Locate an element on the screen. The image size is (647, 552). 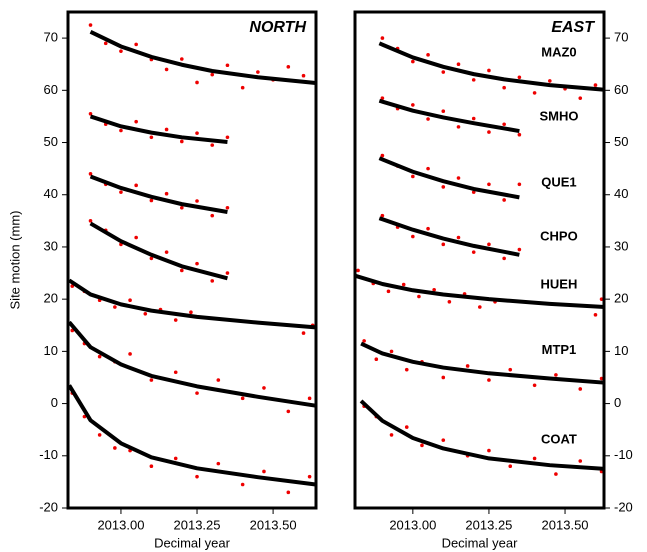
station-label: SMHO is located at coordinates (558, 115).